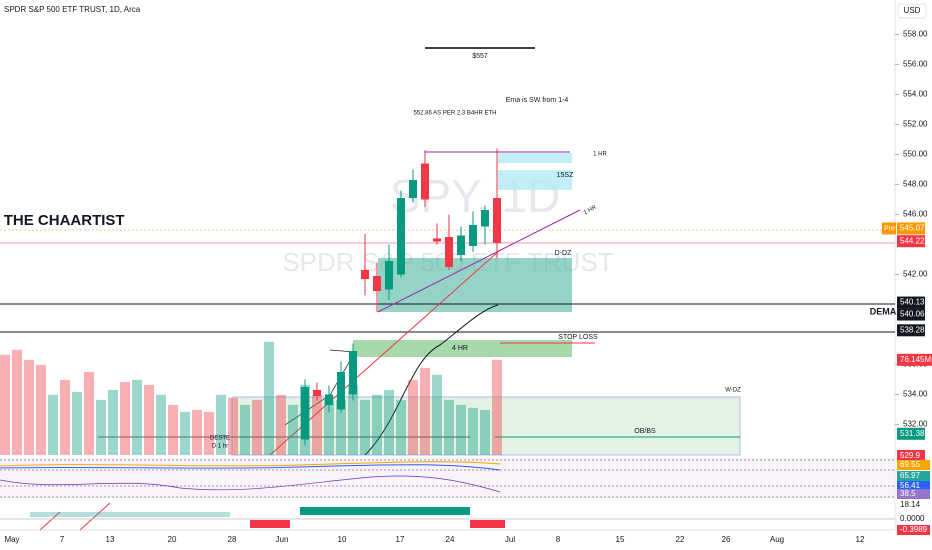 This screenshot has height=550, width=932. What do you see at coordinates (777, 539) in the screenshot?
I see `x-tick-label: Aug` at bounding box center [777, 539].